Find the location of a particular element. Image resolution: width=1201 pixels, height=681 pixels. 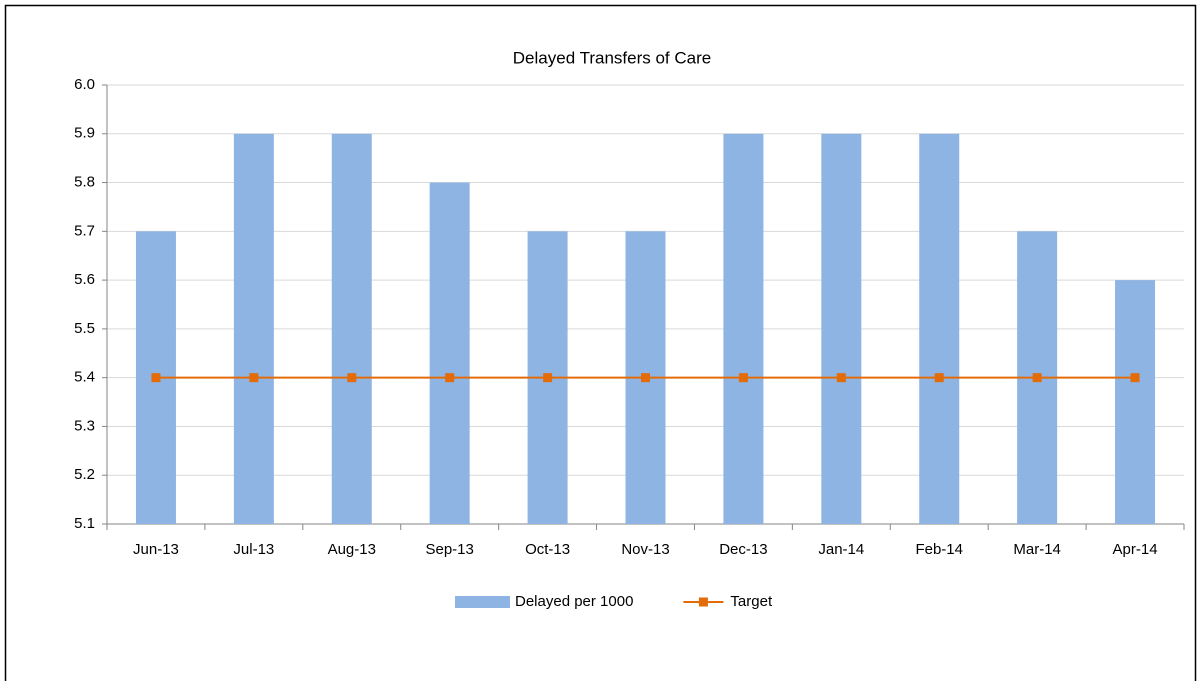

x-tick-label: Oct-13 is located at coordinates (547, 549).